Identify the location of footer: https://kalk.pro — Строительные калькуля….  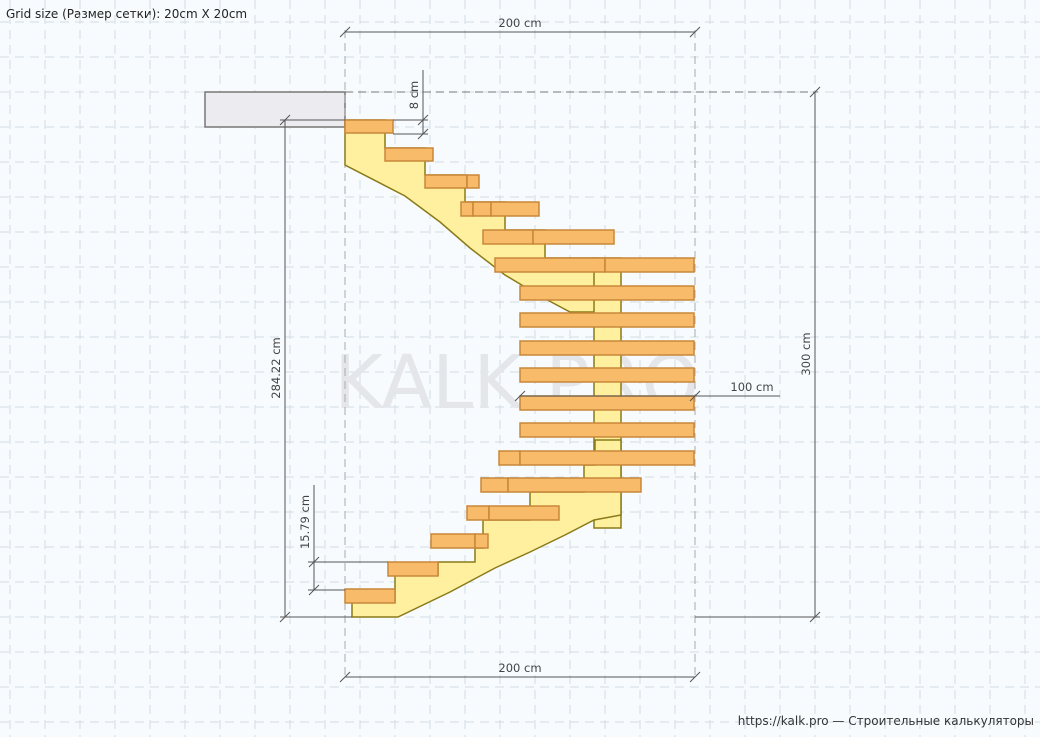
(886, 721).